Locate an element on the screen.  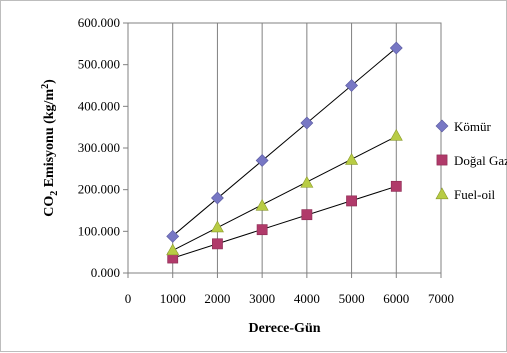
y-axis-title-superscript: 2 is located at coordinates (45, 86).